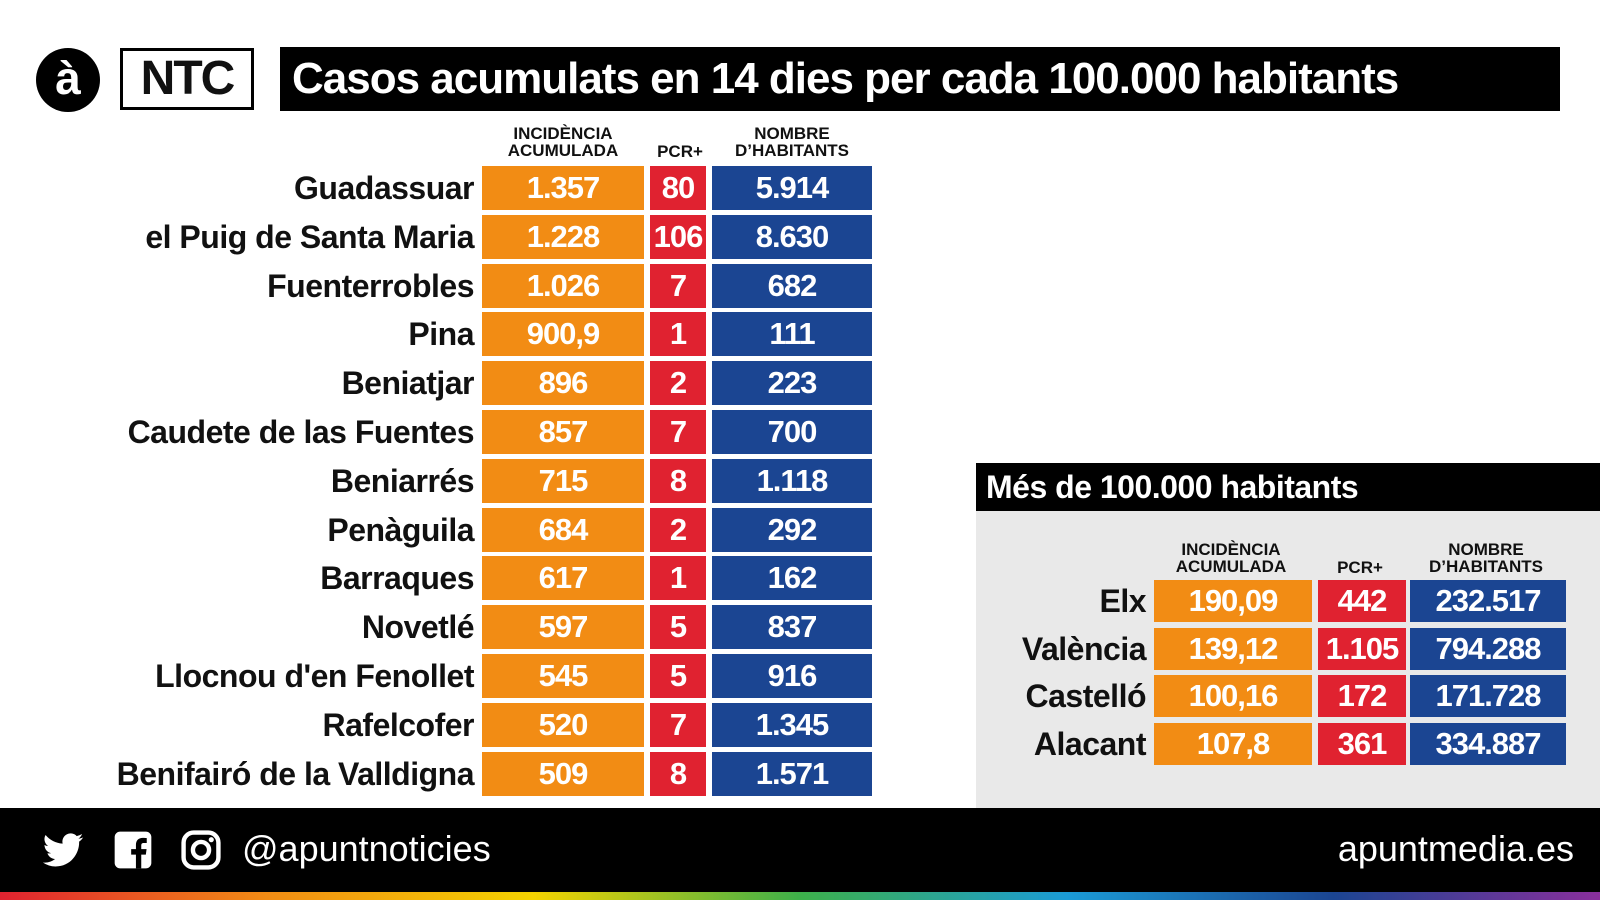  I want to click on panel-header-incidencia-line1: INCIDÈNCIA, so click(1231, 549).